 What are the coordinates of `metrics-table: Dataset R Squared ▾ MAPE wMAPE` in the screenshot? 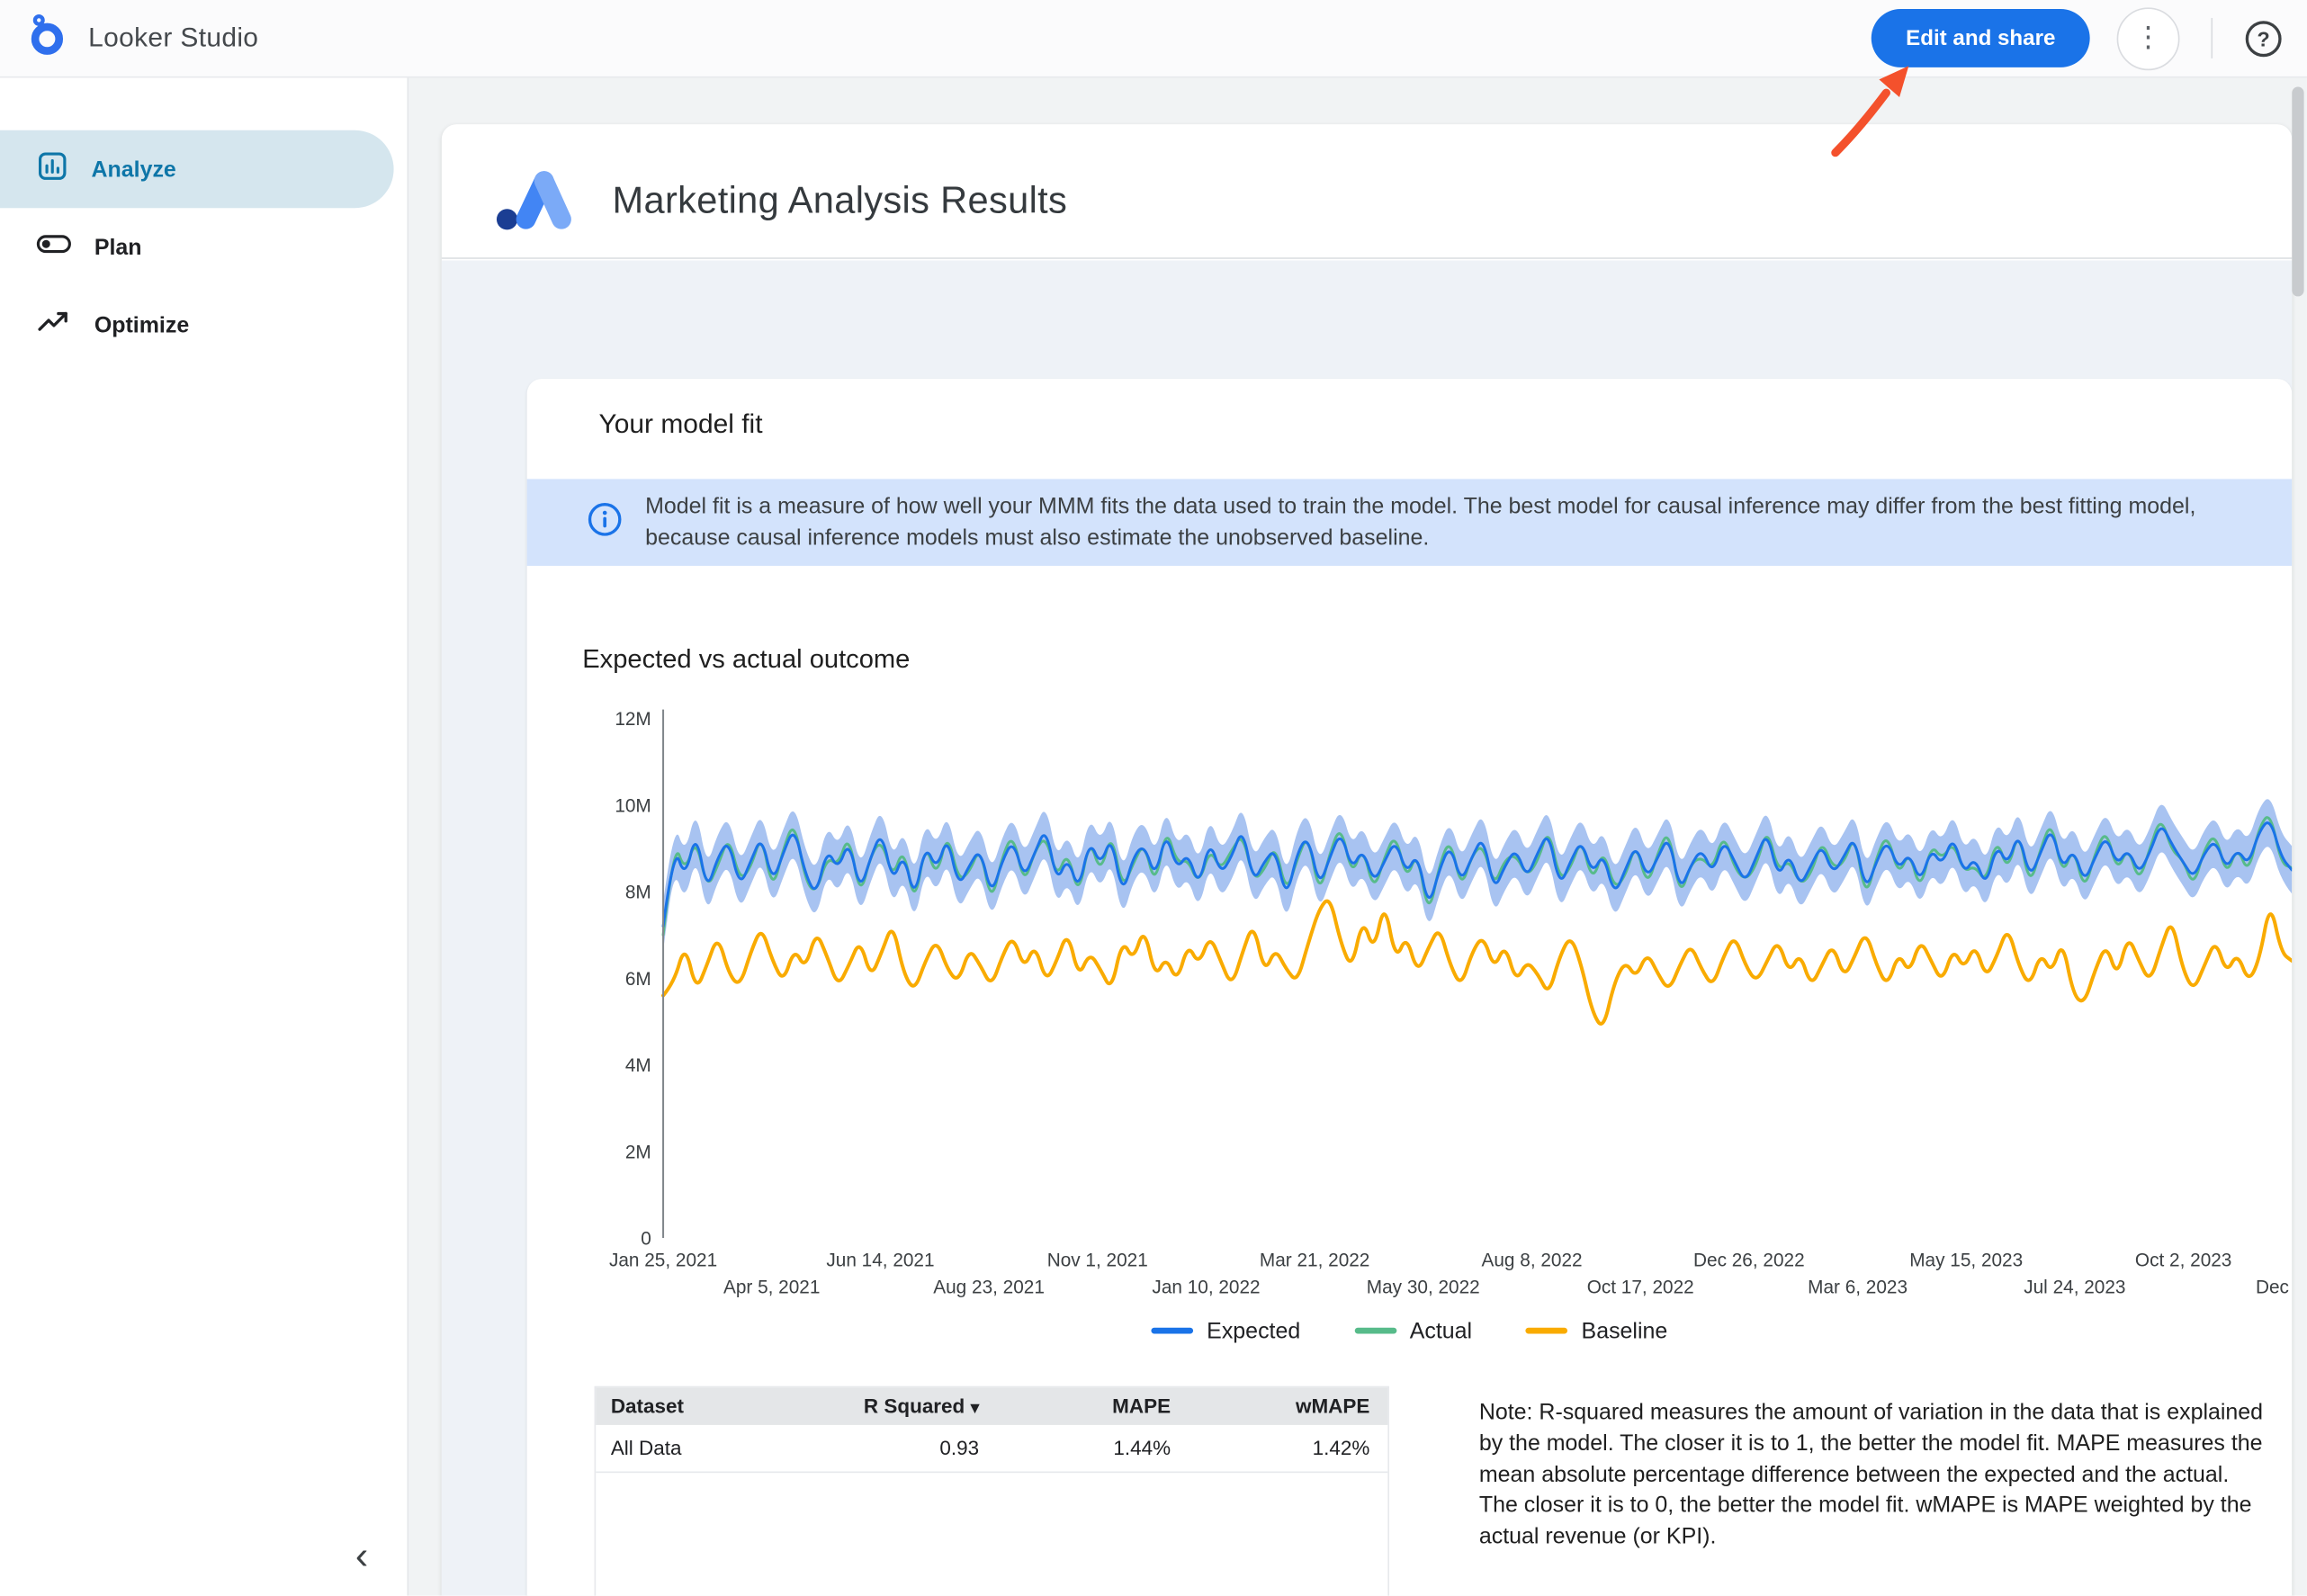 It's located at (992, 1490).